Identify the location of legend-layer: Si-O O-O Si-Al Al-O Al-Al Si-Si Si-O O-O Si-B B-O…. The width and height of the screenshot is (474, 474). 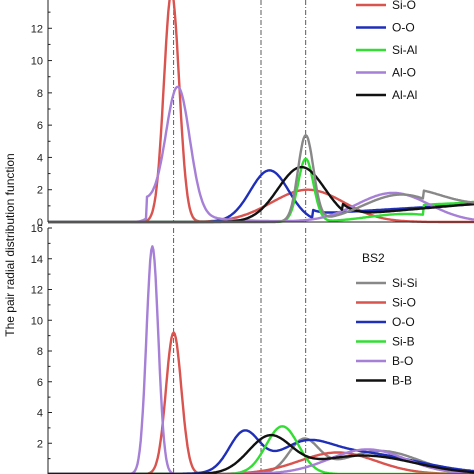
(386, 194).